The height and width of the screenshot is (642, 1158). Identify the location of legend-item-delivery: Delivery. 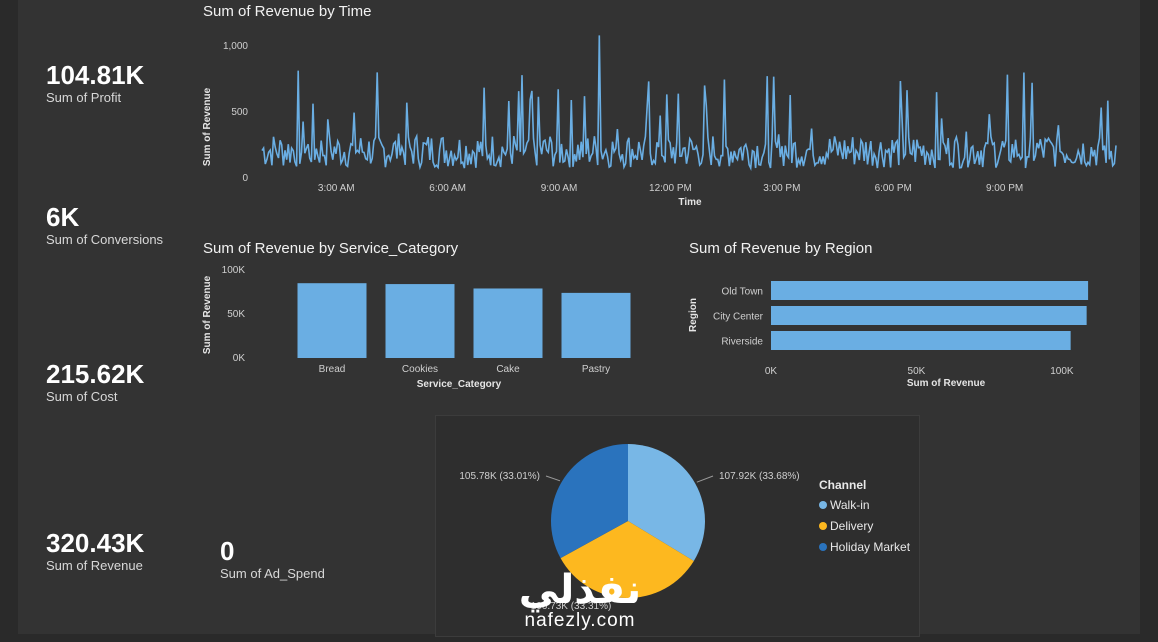
(864, 526).